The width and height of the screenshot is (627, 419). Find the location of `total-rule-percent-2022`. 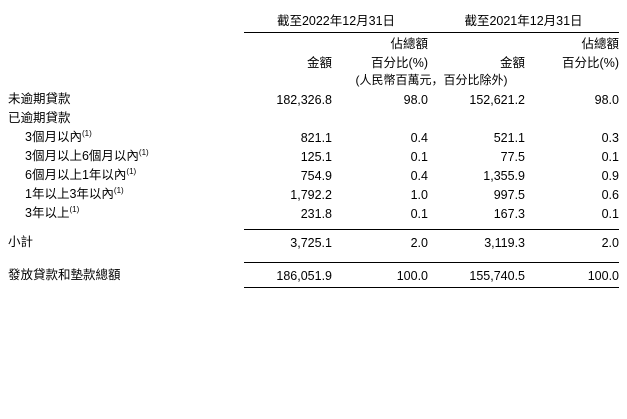

total-rule-percent-2022 is located at coordinates (380, 263).